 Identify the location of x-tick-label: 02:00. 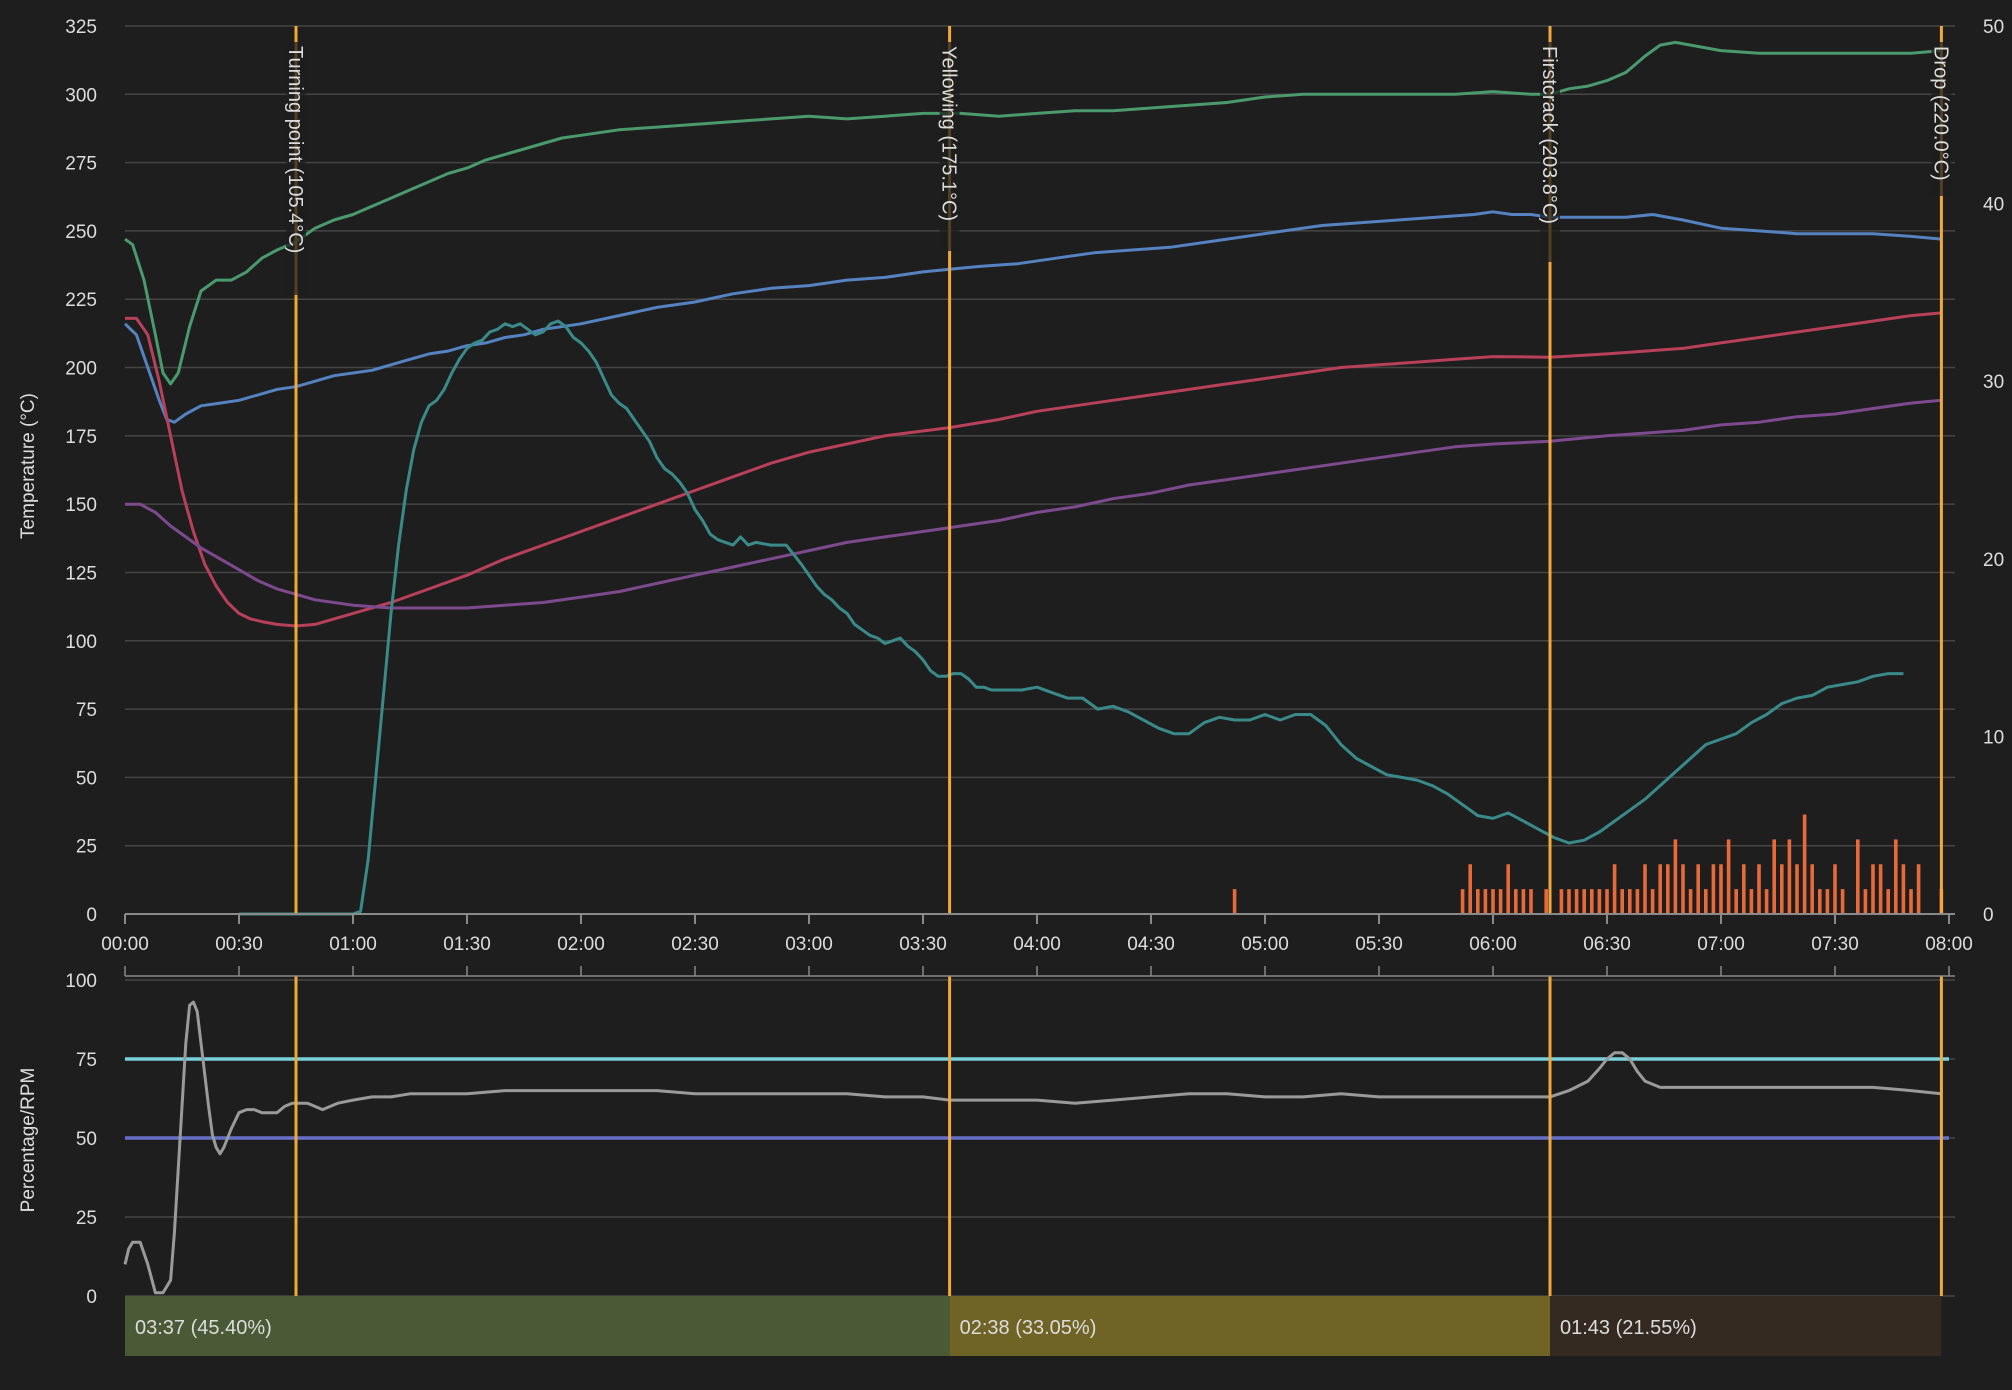
(581, 944).